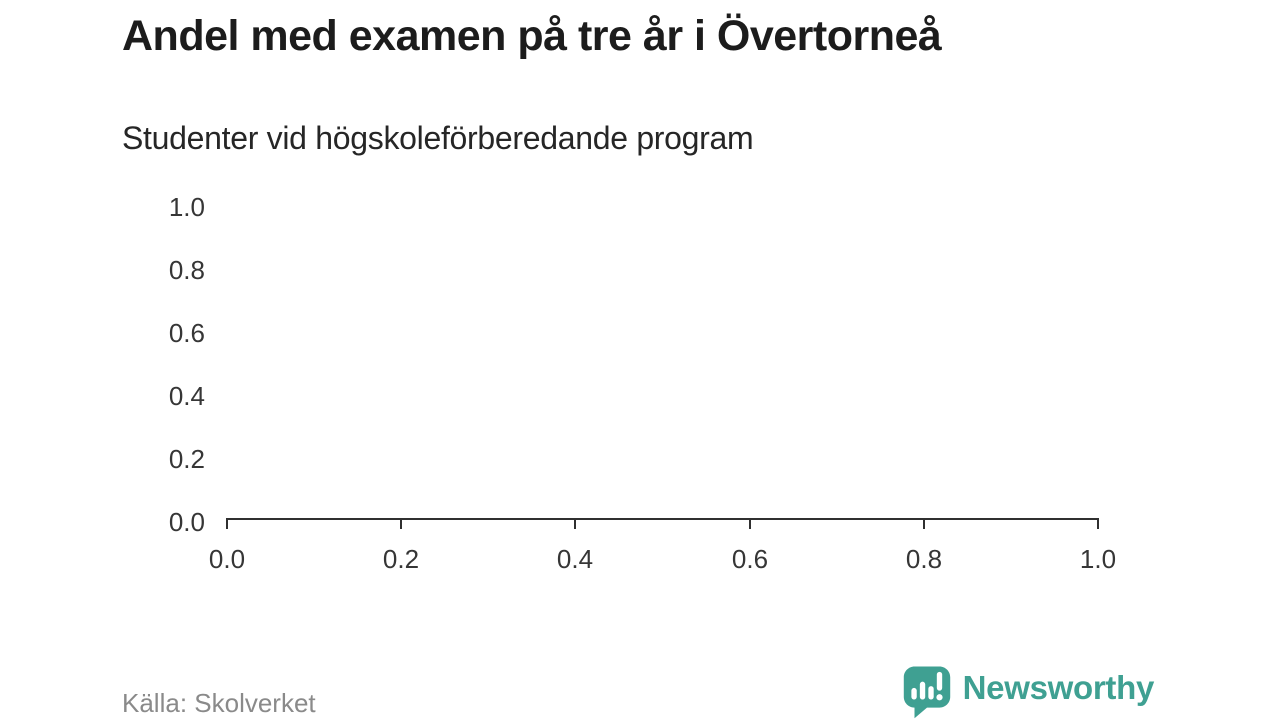 The width and height of the screenshot is (1280, 720). What do you see at coordinates (186, 333) in the screenshot?
I see `y-tick-label: 0.6` at bounding box center [186, 333].